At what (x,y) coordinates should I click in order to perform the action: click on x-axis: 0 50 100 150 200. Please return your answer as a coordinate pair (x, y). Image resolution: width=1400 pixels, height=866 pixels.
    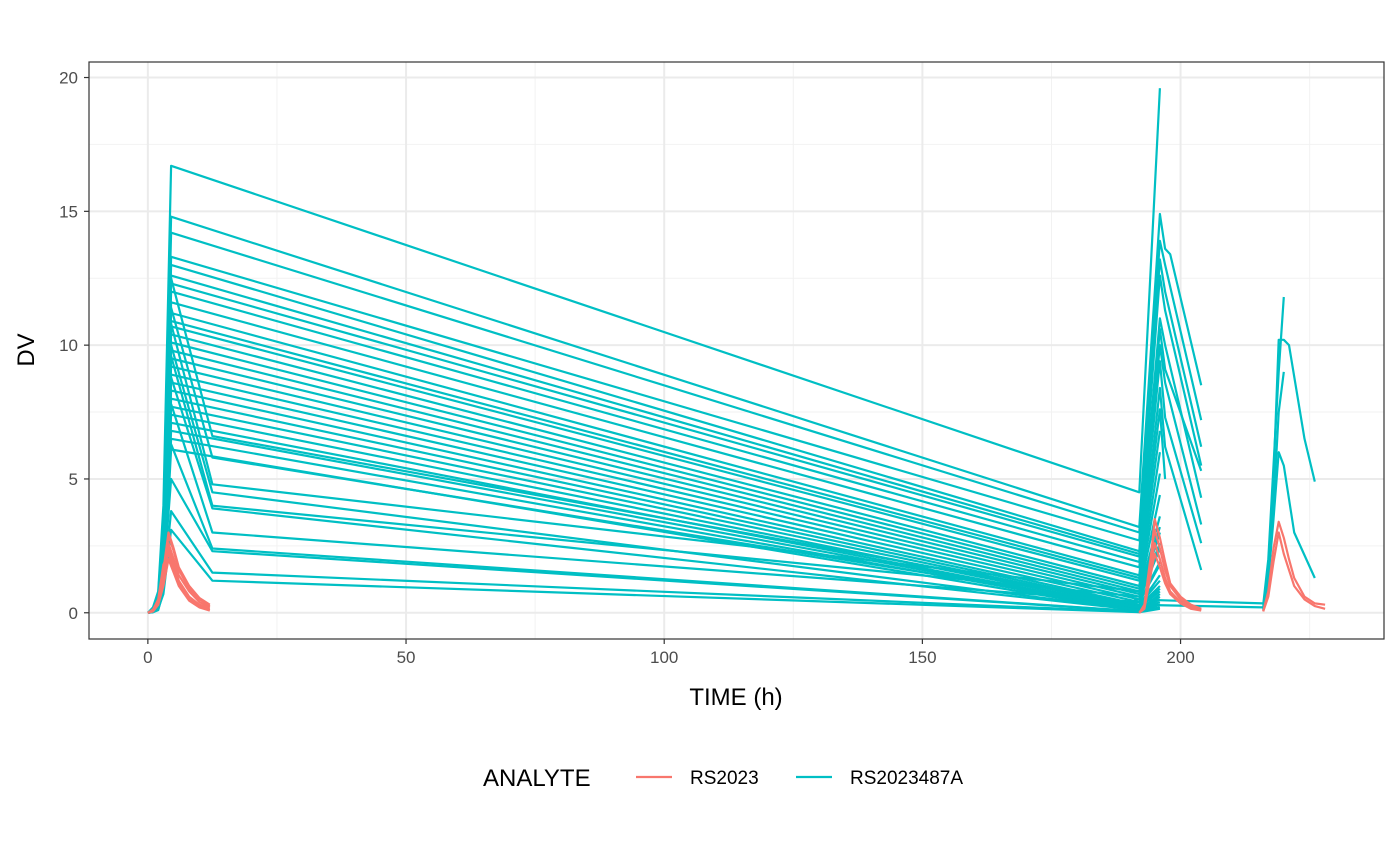
    Looking at the image, I should click on (669, 653).